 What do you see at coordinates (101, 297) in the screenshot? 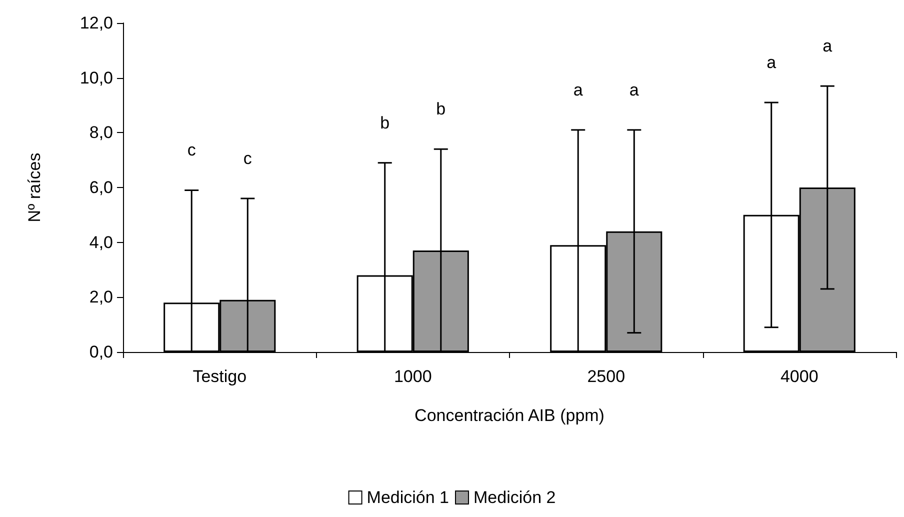
I see `y-tick-label: 2,0` at bounding box center [101, 297].